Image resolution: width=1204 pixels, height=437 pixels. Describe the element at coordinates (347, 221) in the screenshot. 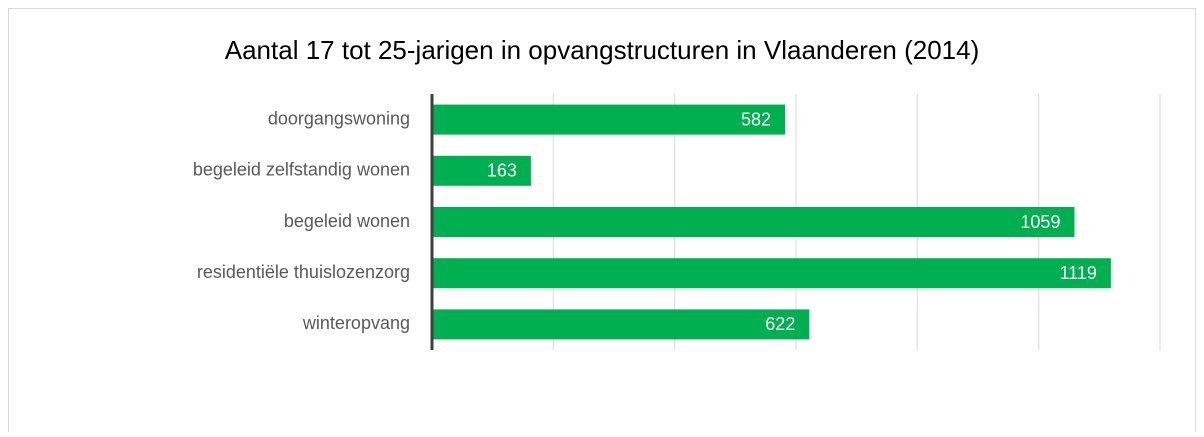

I see `y-tick-label: begeleid wonen` at that location.